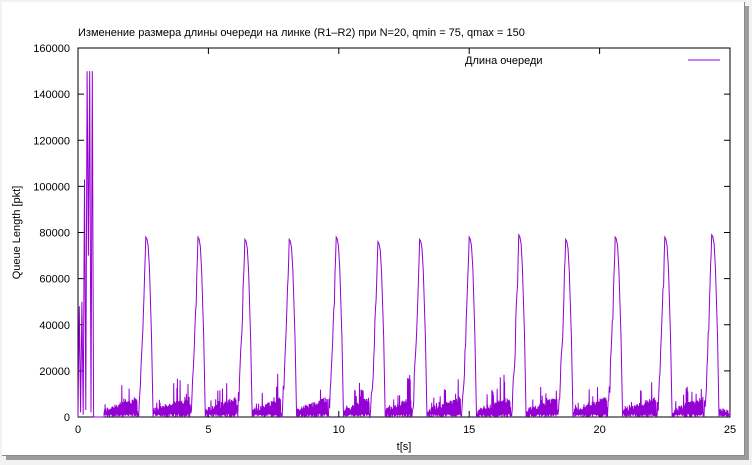  I want to click on legend-label: Длина очереди, so click(504, 61).